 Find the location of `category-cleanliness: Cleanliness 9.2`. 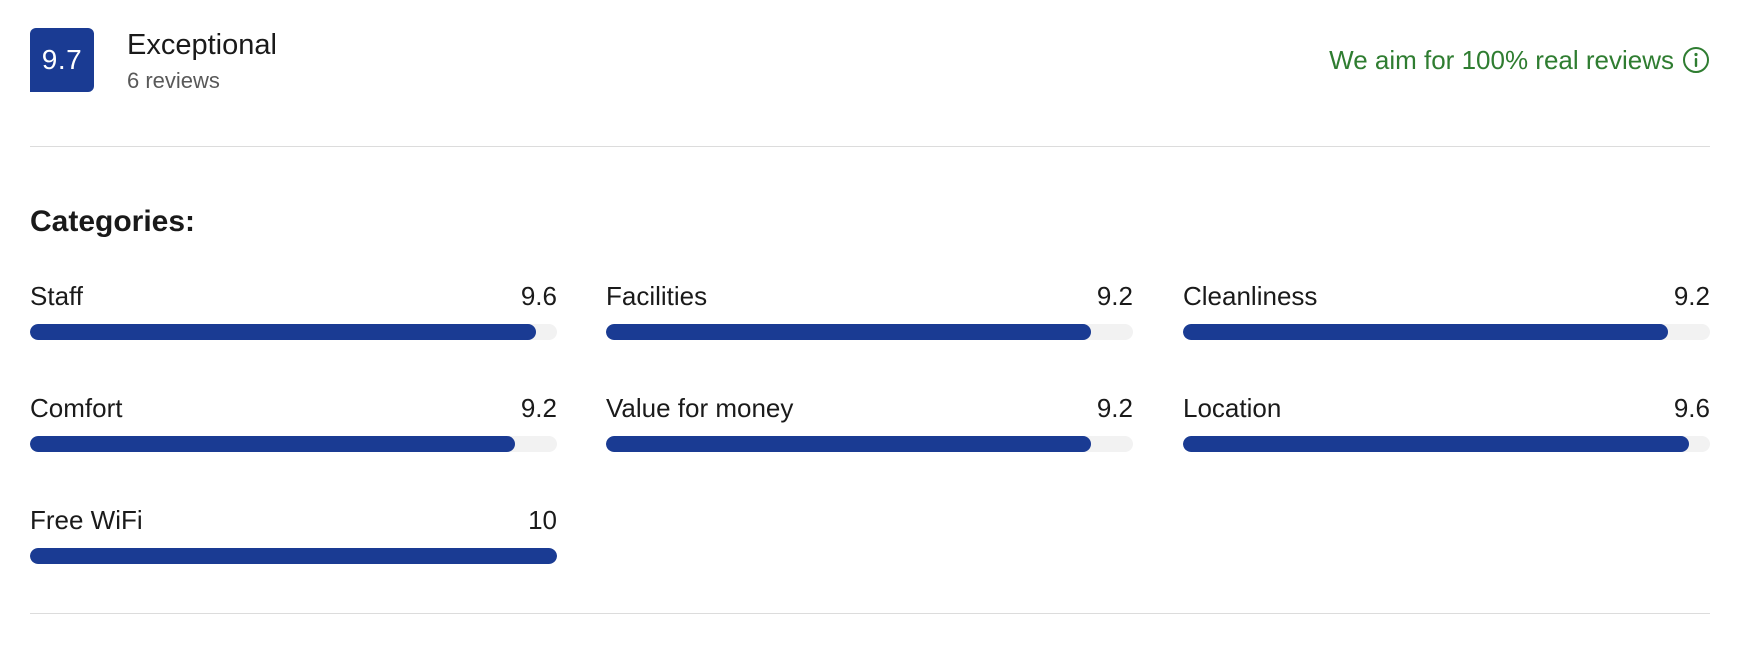

category-cleanliness: Cleanliness 9.2 is located at coordinates (1446, 310).